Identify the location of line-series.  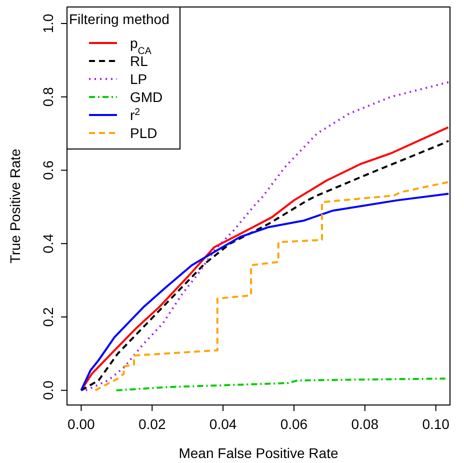
(280, 385).